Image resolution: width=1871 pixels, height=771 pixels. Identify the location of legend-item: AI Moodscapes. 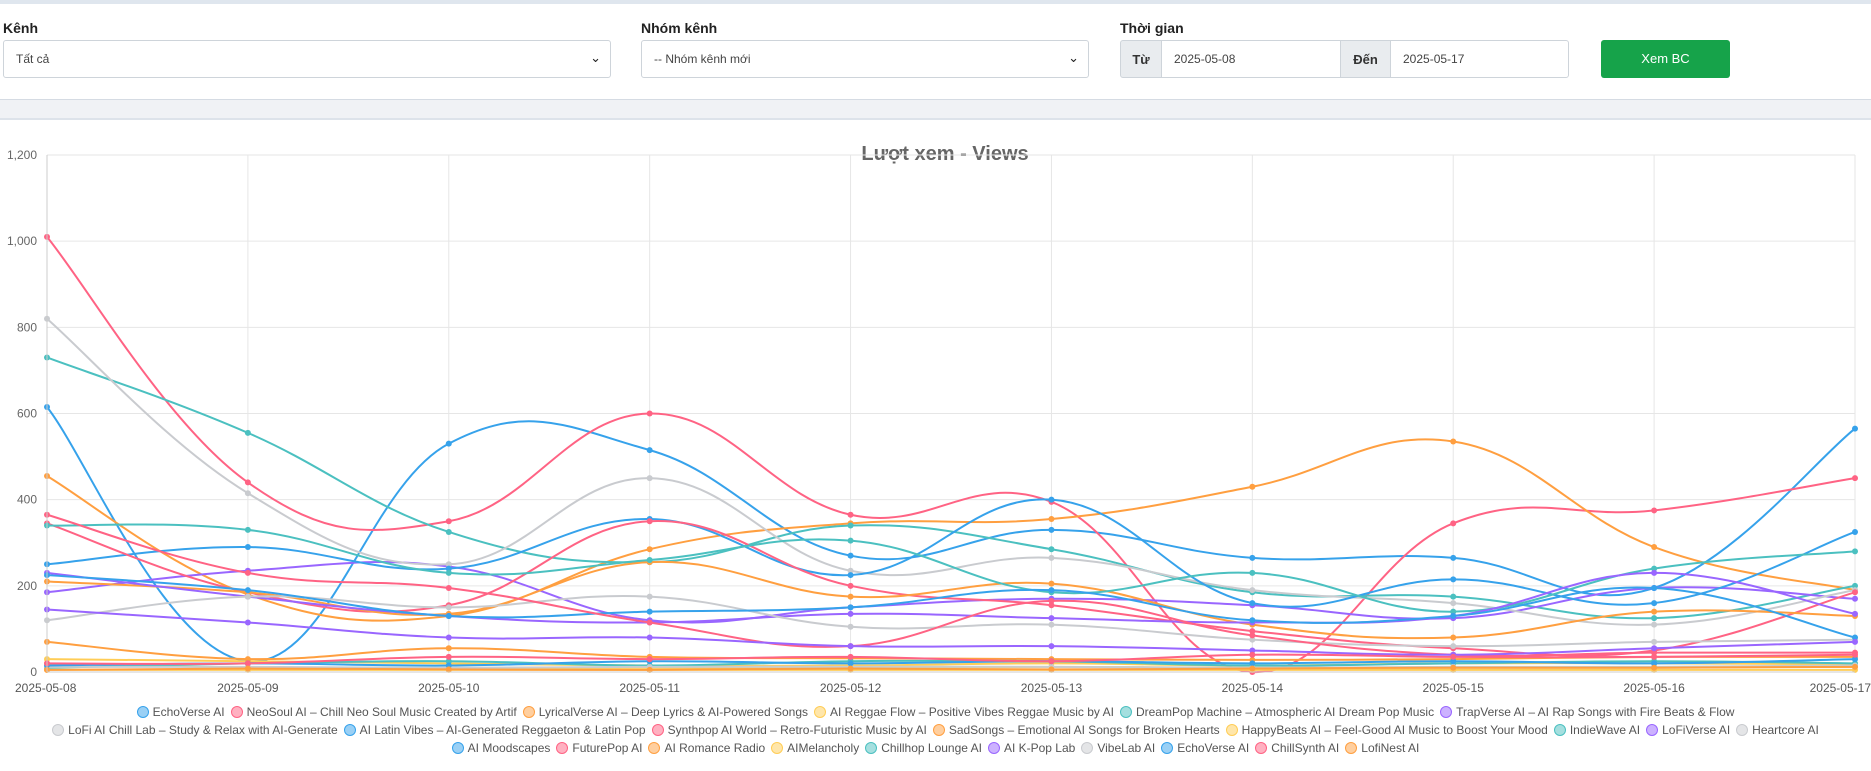
(500, 748).